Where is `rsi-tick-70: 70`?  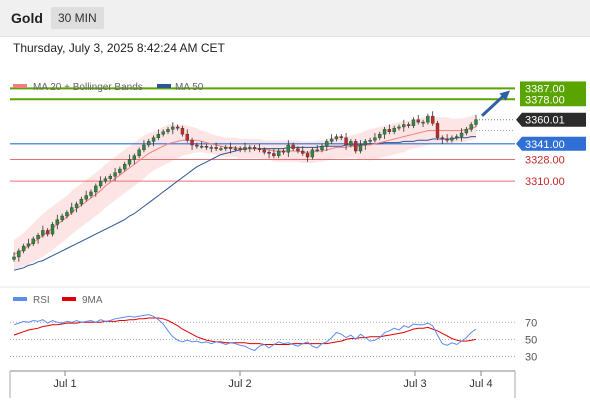
rsi-tick-70: 70 is located at coordinates (531, 323).